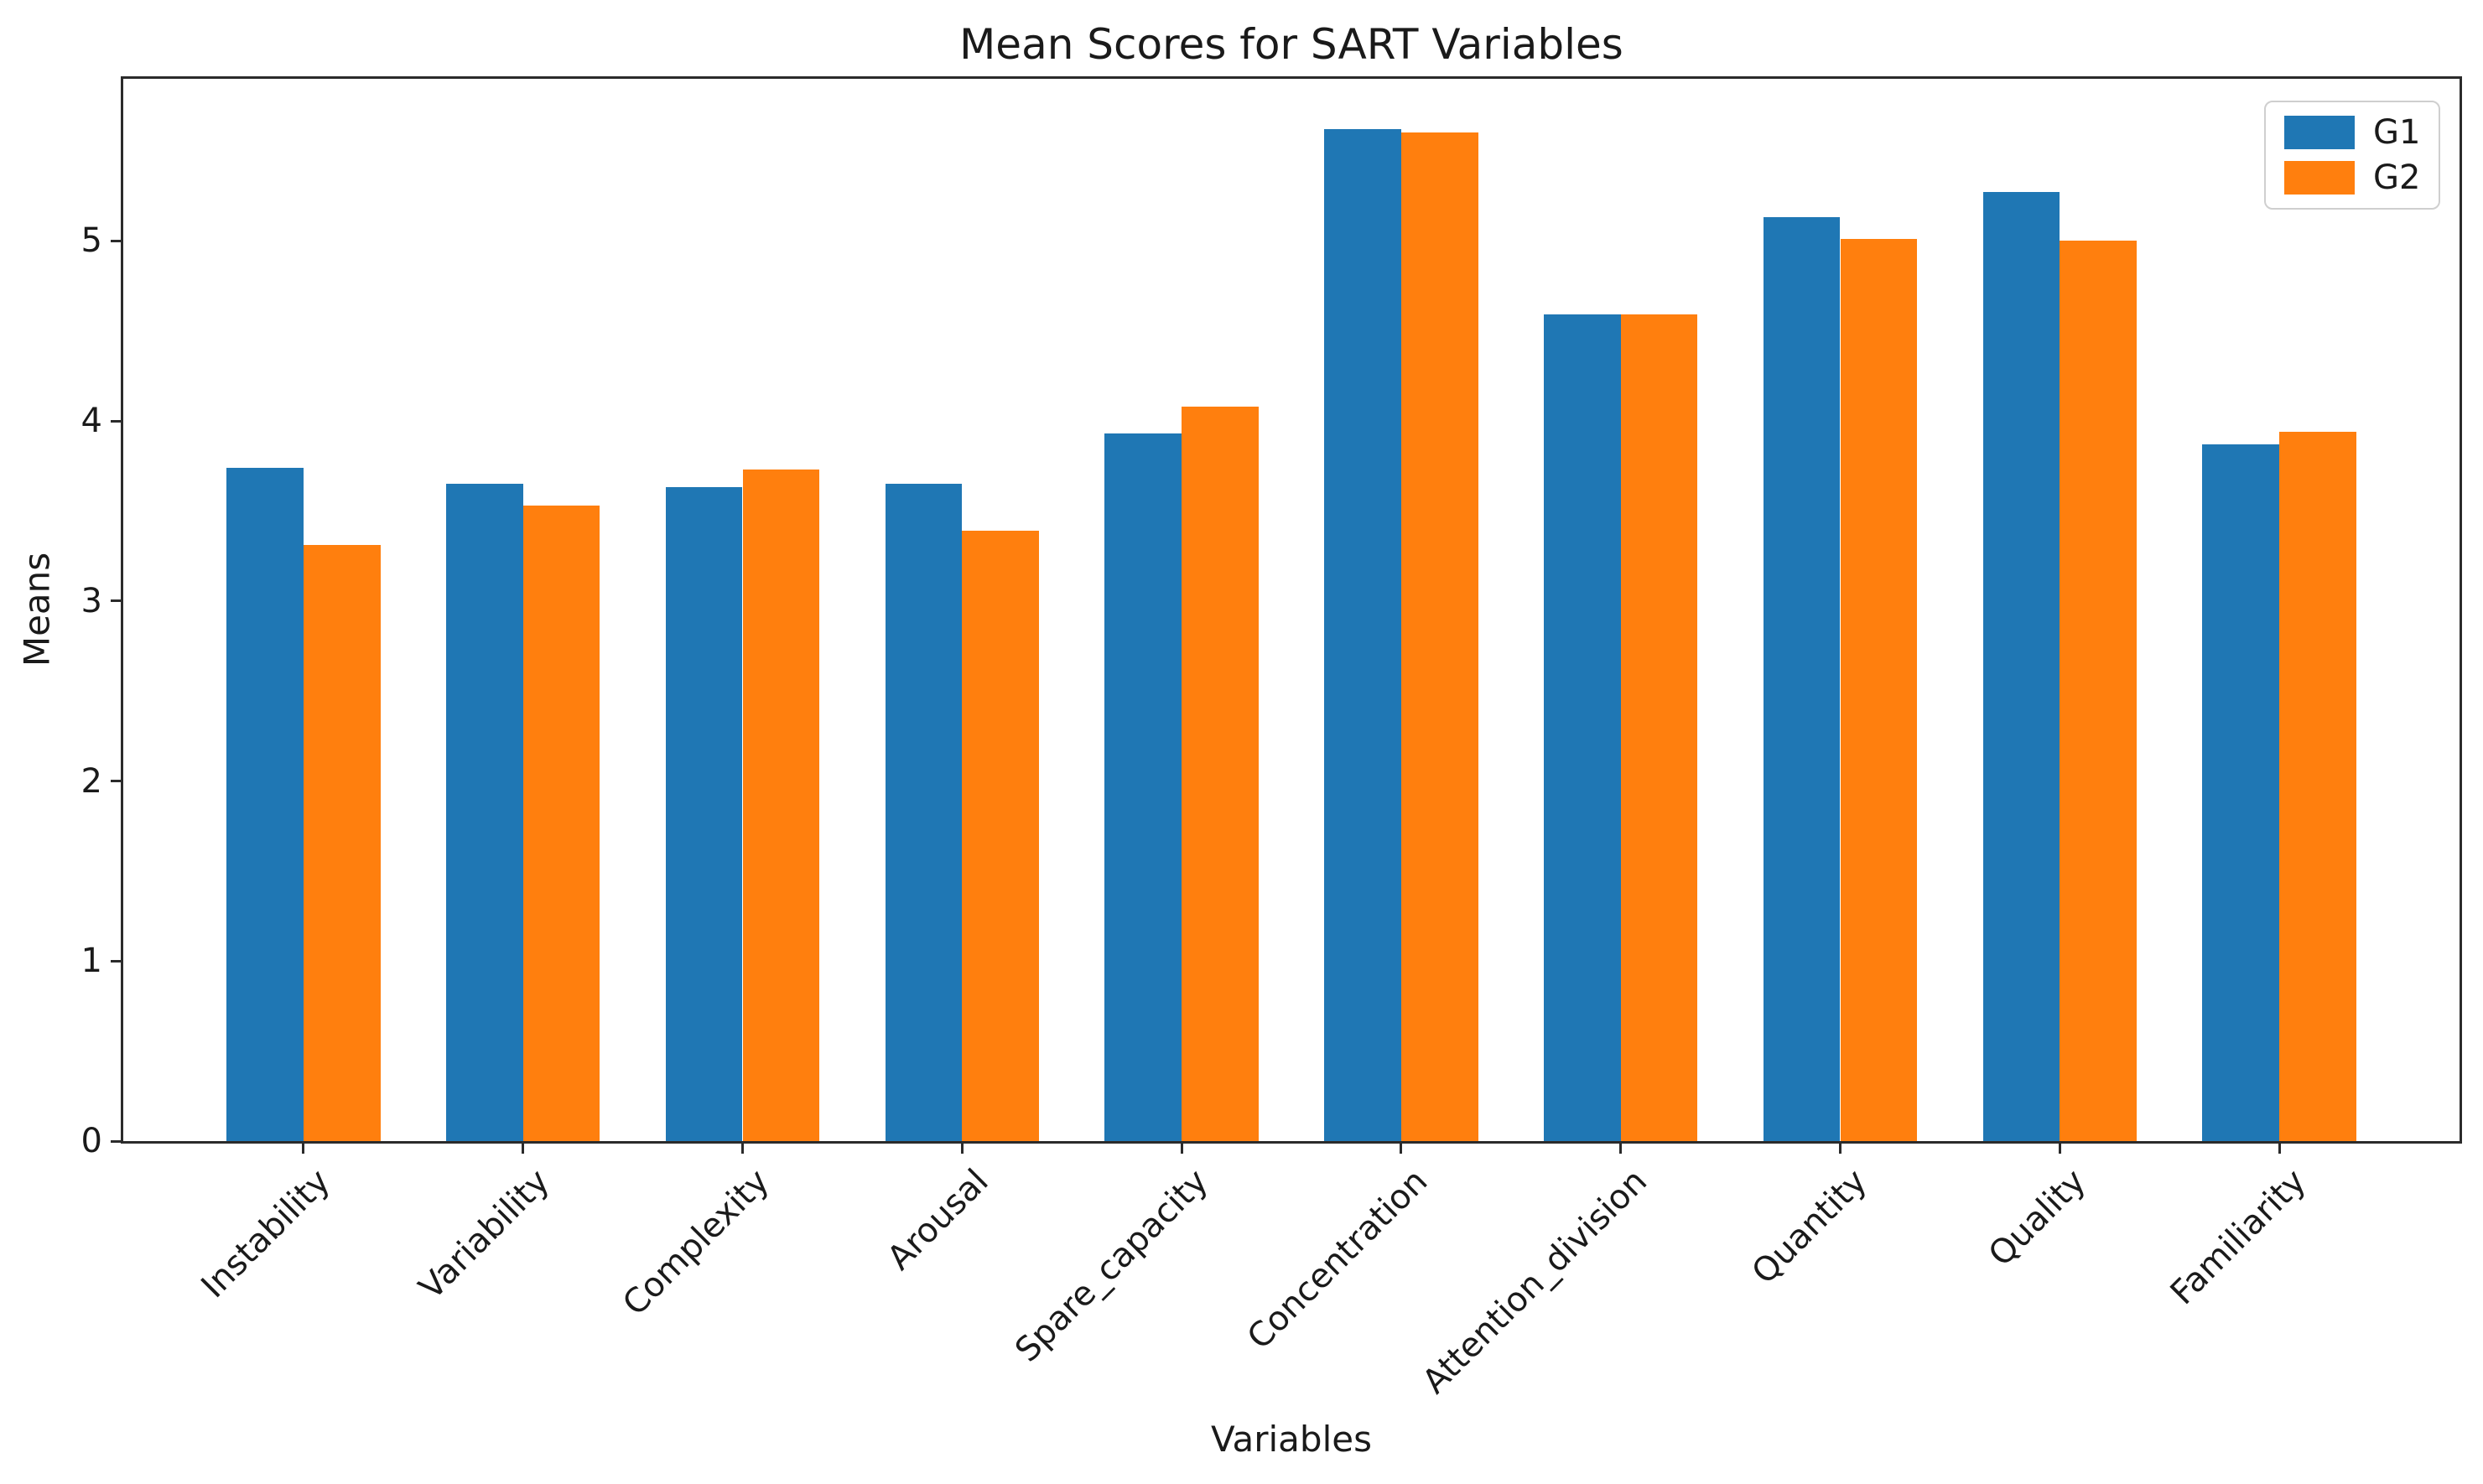 This screenshot has height=1484, width=2483. I want to click on x-tick-label-complexity: Complexity, so click(696, 1242).